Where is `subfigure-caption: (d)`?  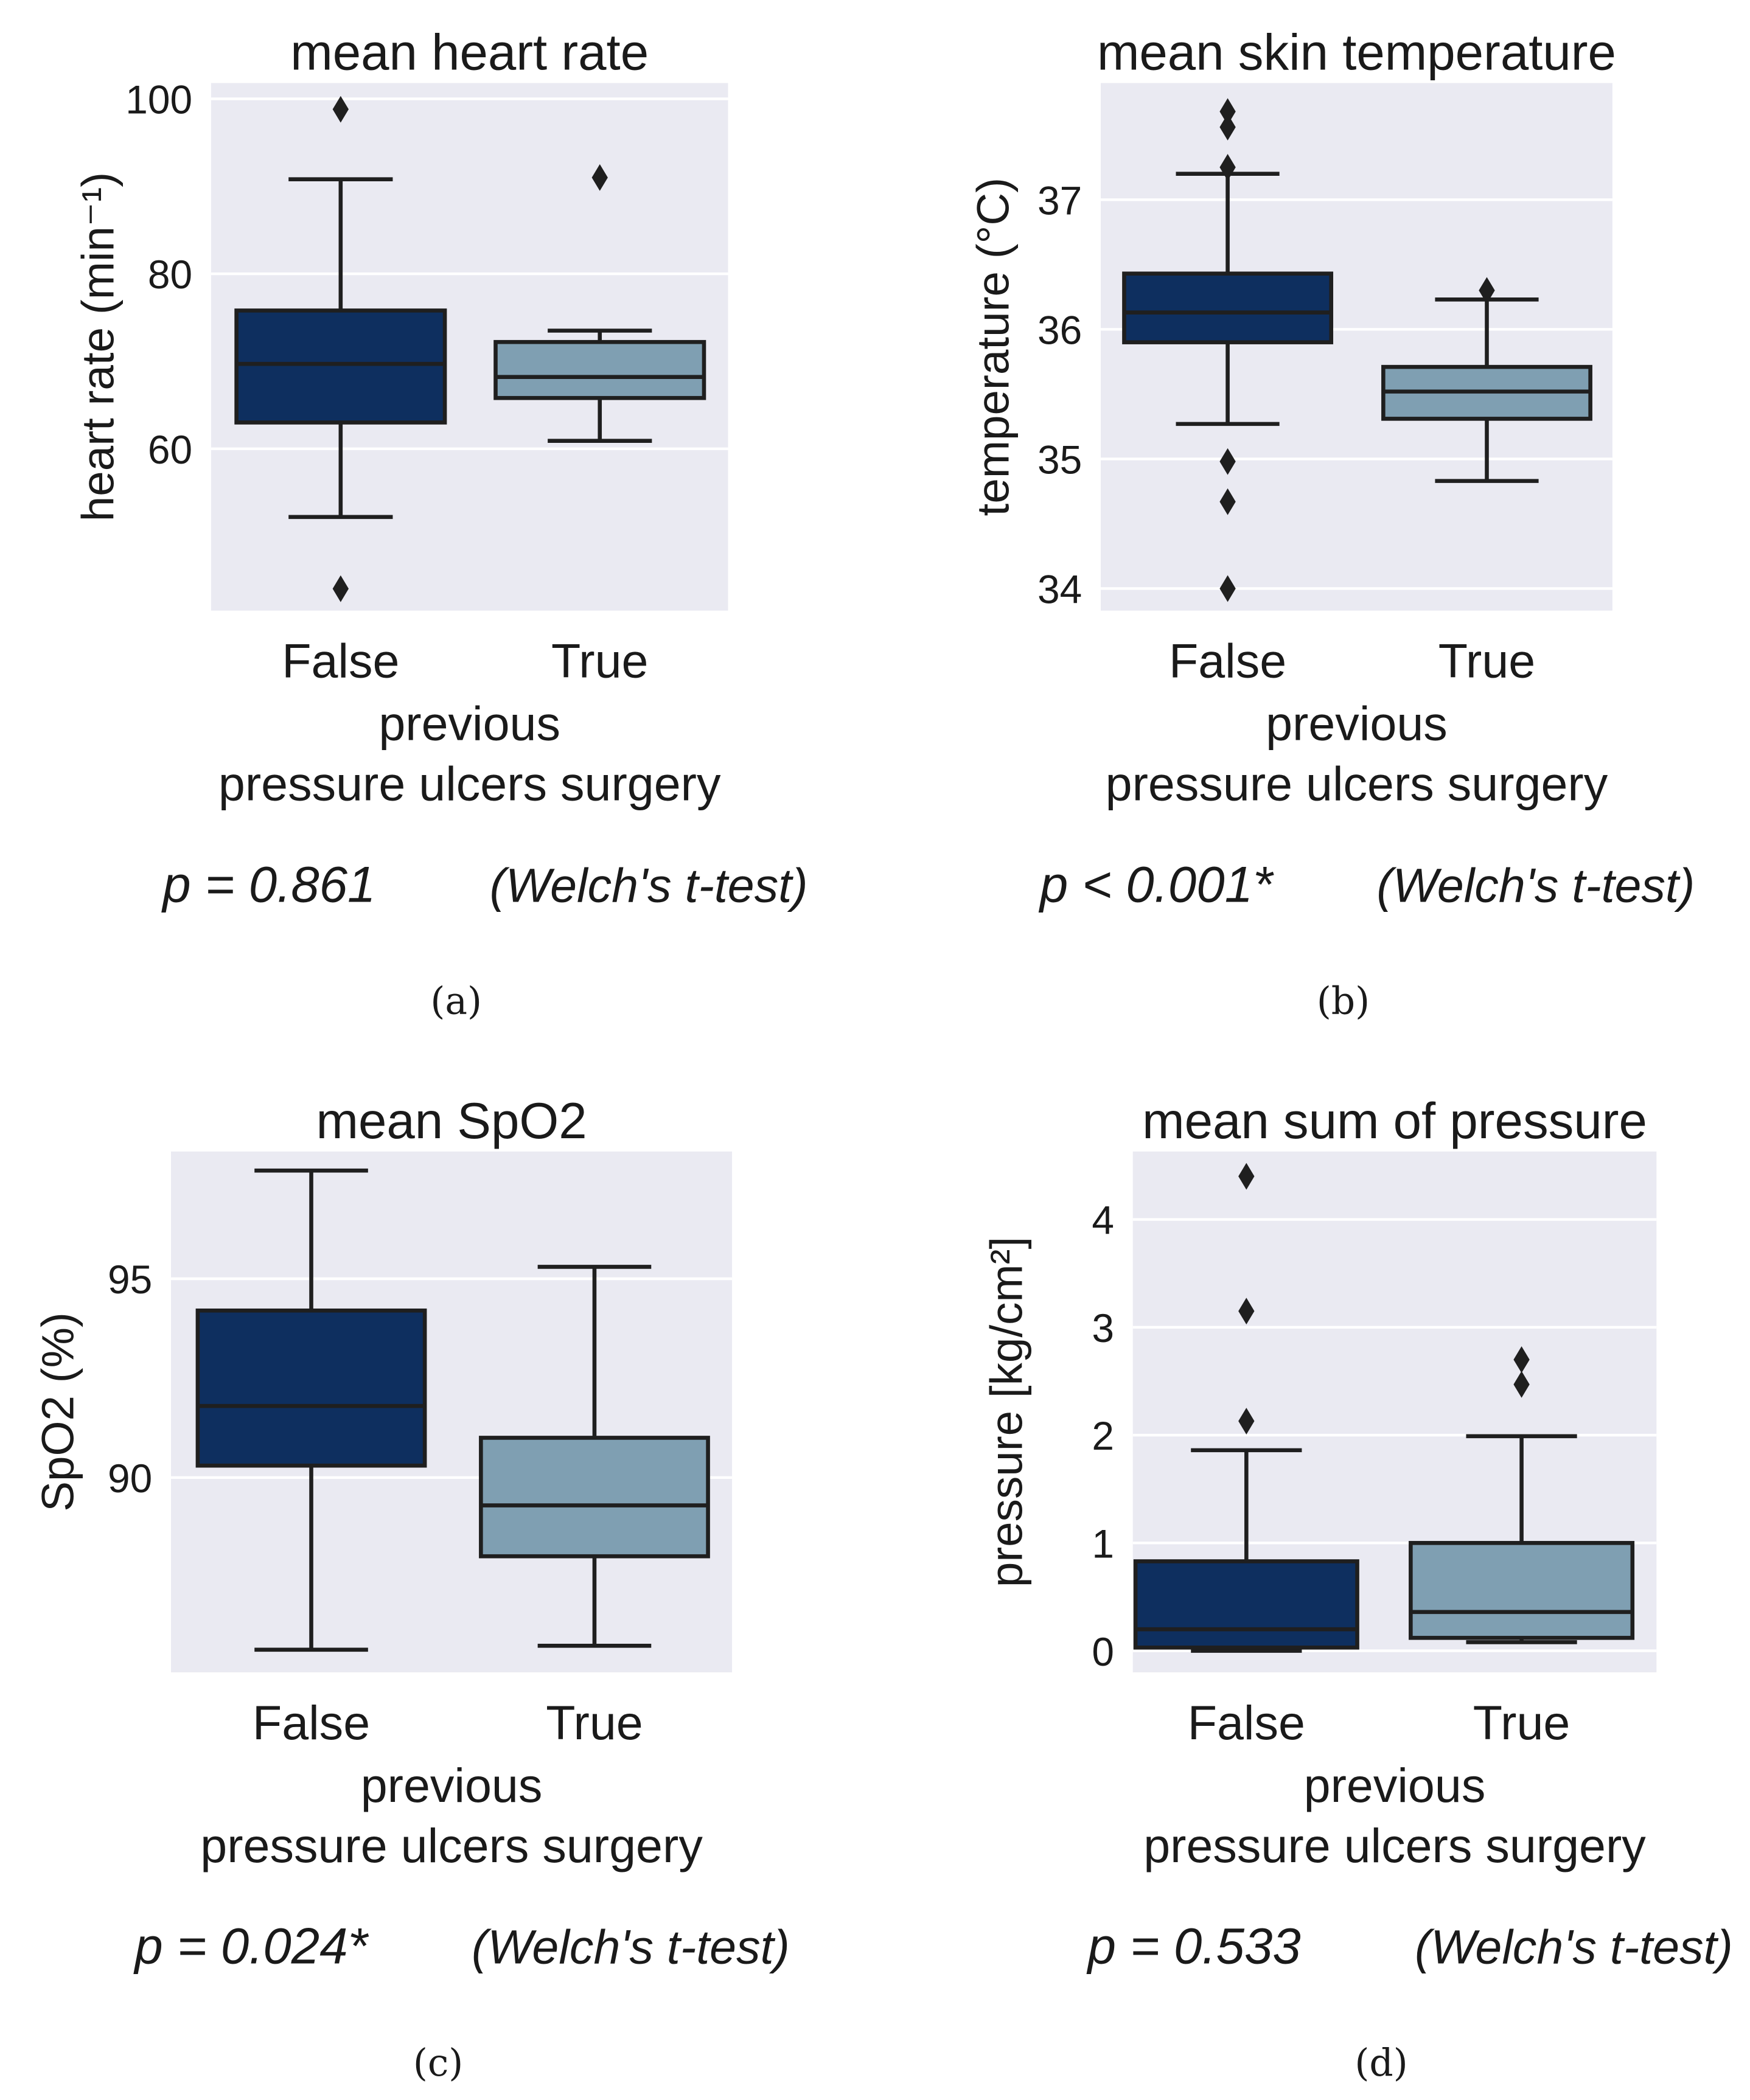 subfigure-caption: (d) is located at coordinates (1380, 2063).